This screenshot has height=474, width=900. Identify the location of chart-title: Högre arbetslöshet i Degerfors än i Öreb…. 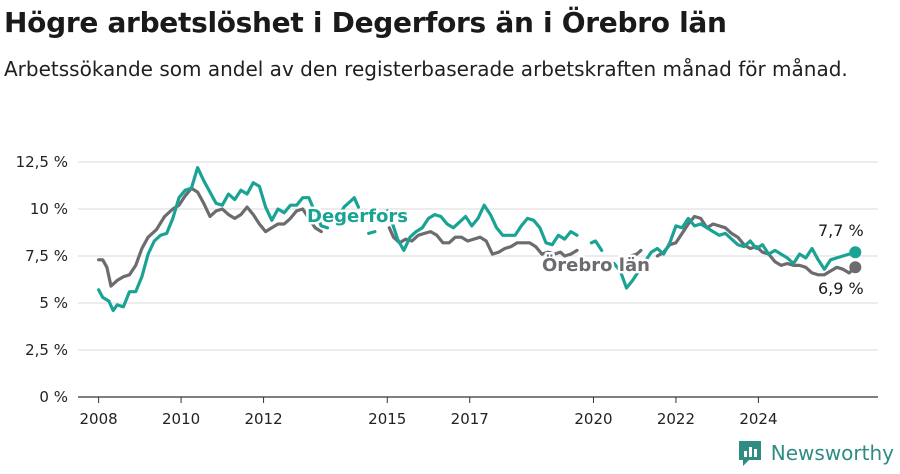
(365, 22).